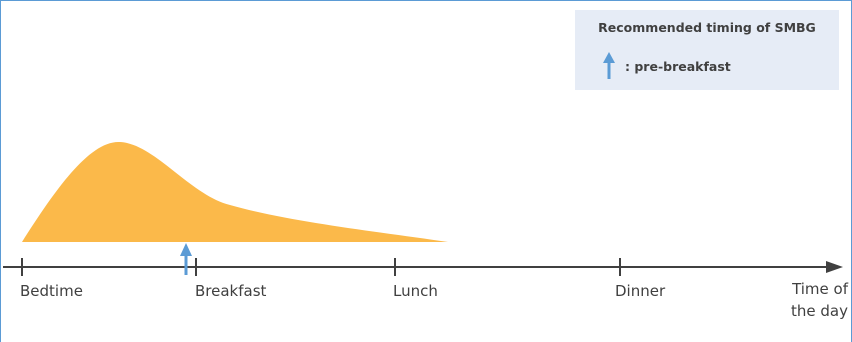  What do you see at coordinates (640, 291) in the screenshot?
I see `tick-label-dinner: Dinner` at bounding box center [640, 291].